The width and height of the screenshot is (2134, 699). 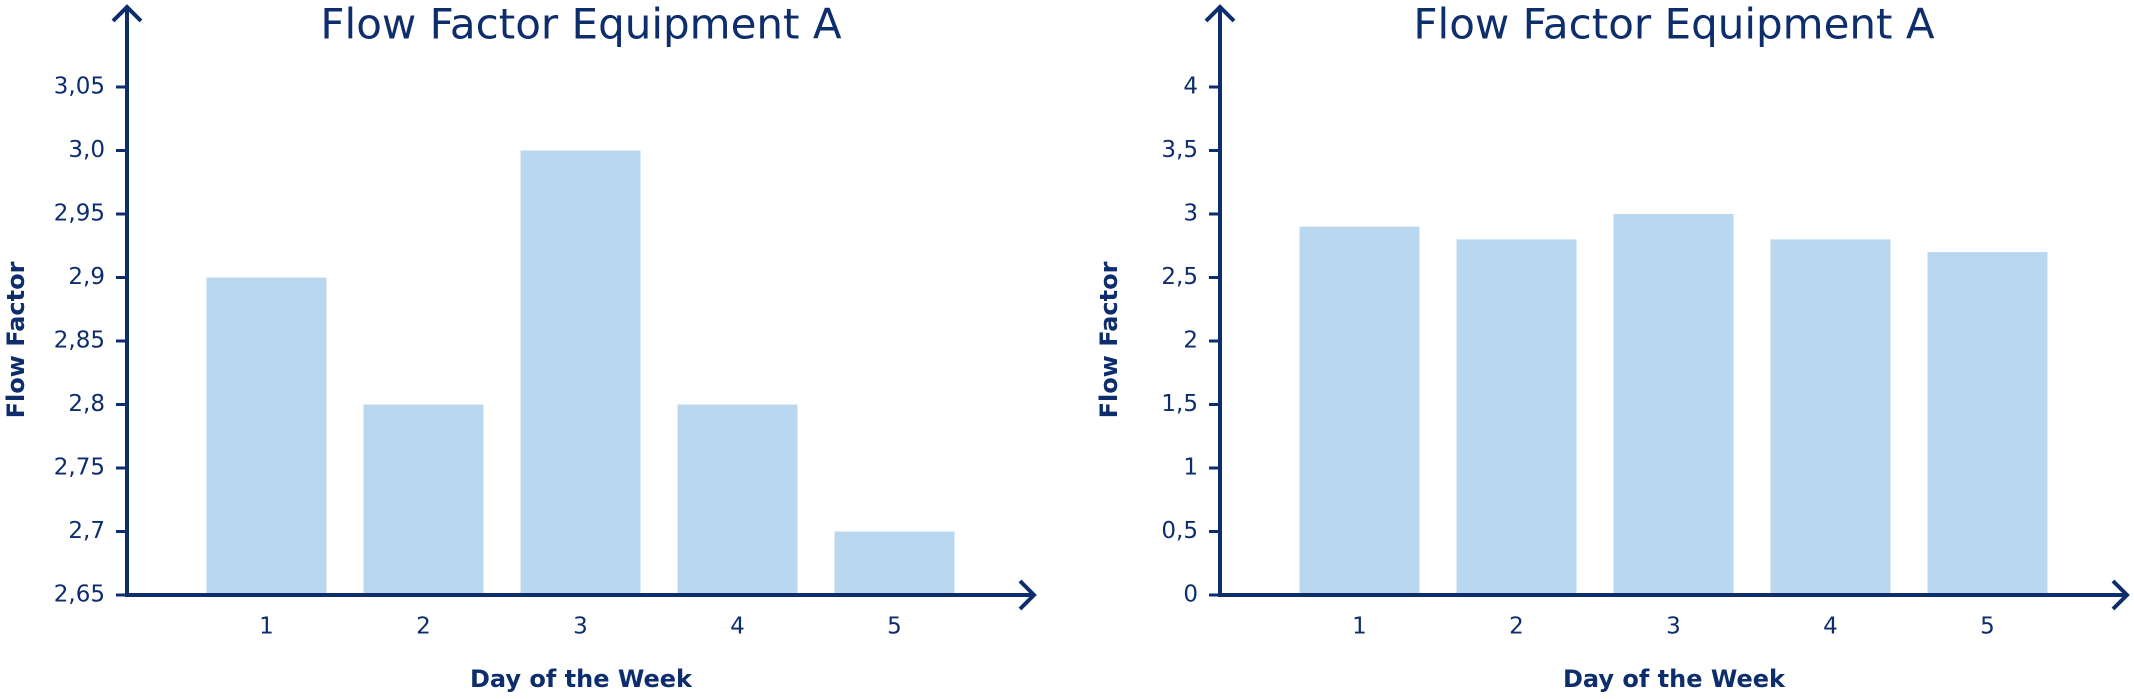 I want to click on y-tick-label: 1,5, so click(x=1179, y=404).